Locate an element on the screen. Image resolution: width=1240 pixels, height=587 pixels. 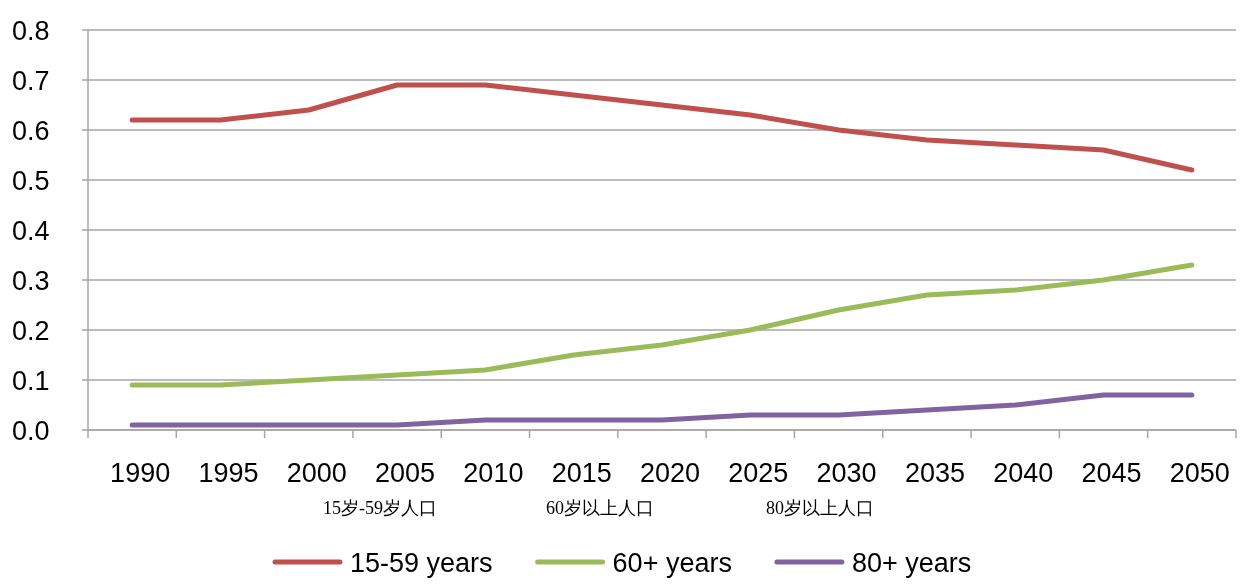
y-tick-label: 0.3 is located at coordinates (31, 281).